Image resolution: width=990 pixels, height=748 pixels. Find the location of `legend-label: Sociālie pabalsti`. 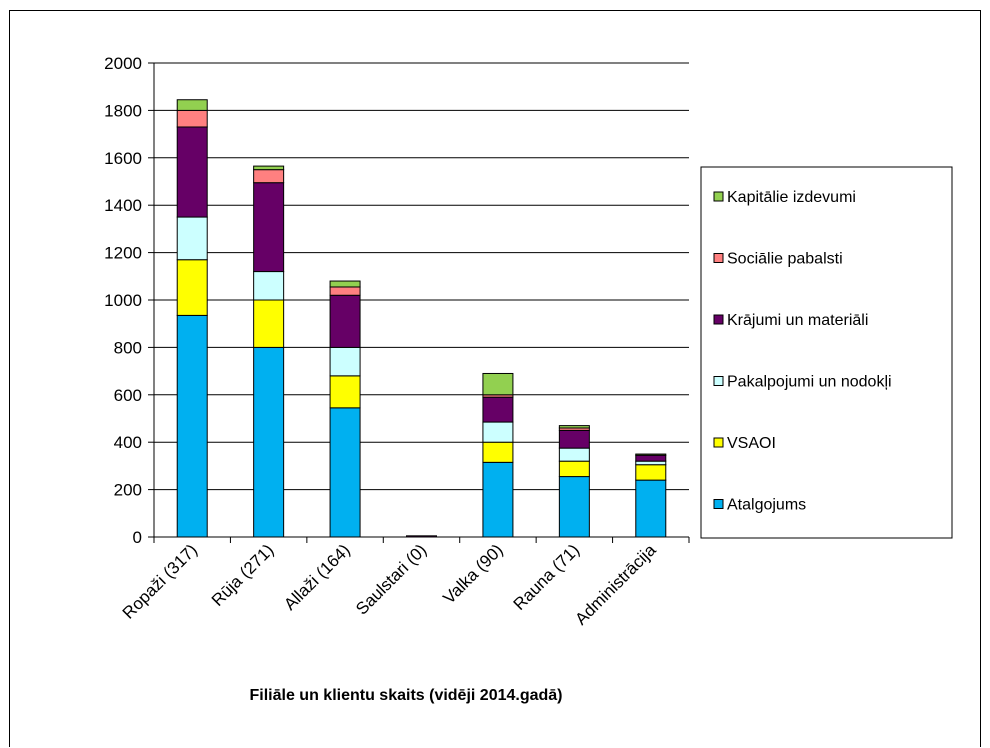

legend-label: Sociālie pabalsti is located at coordinates (785, 259).